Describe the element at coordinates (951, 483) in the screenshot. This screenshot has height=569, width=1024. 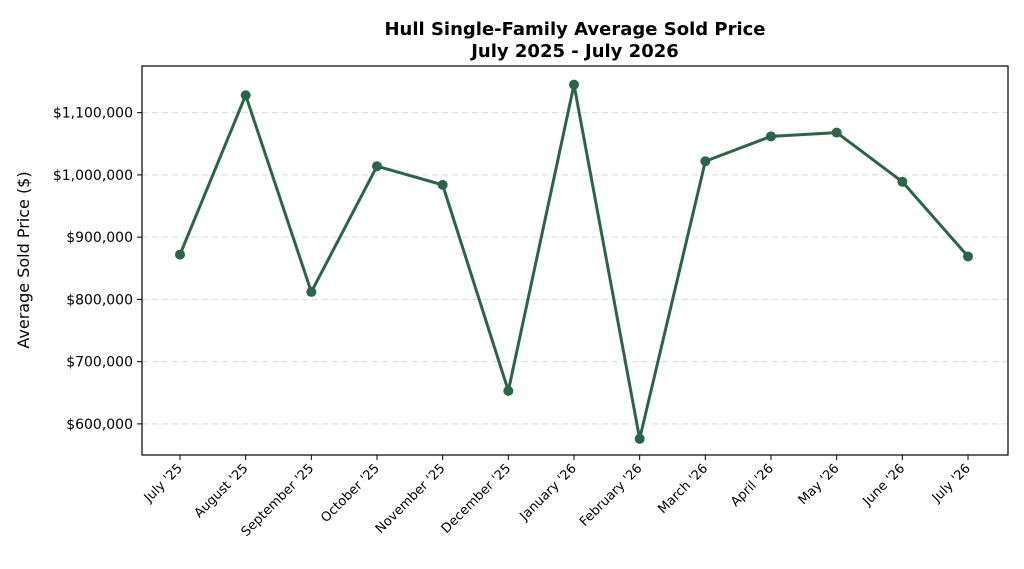
I see `x-tick-label: July '26` at that location.